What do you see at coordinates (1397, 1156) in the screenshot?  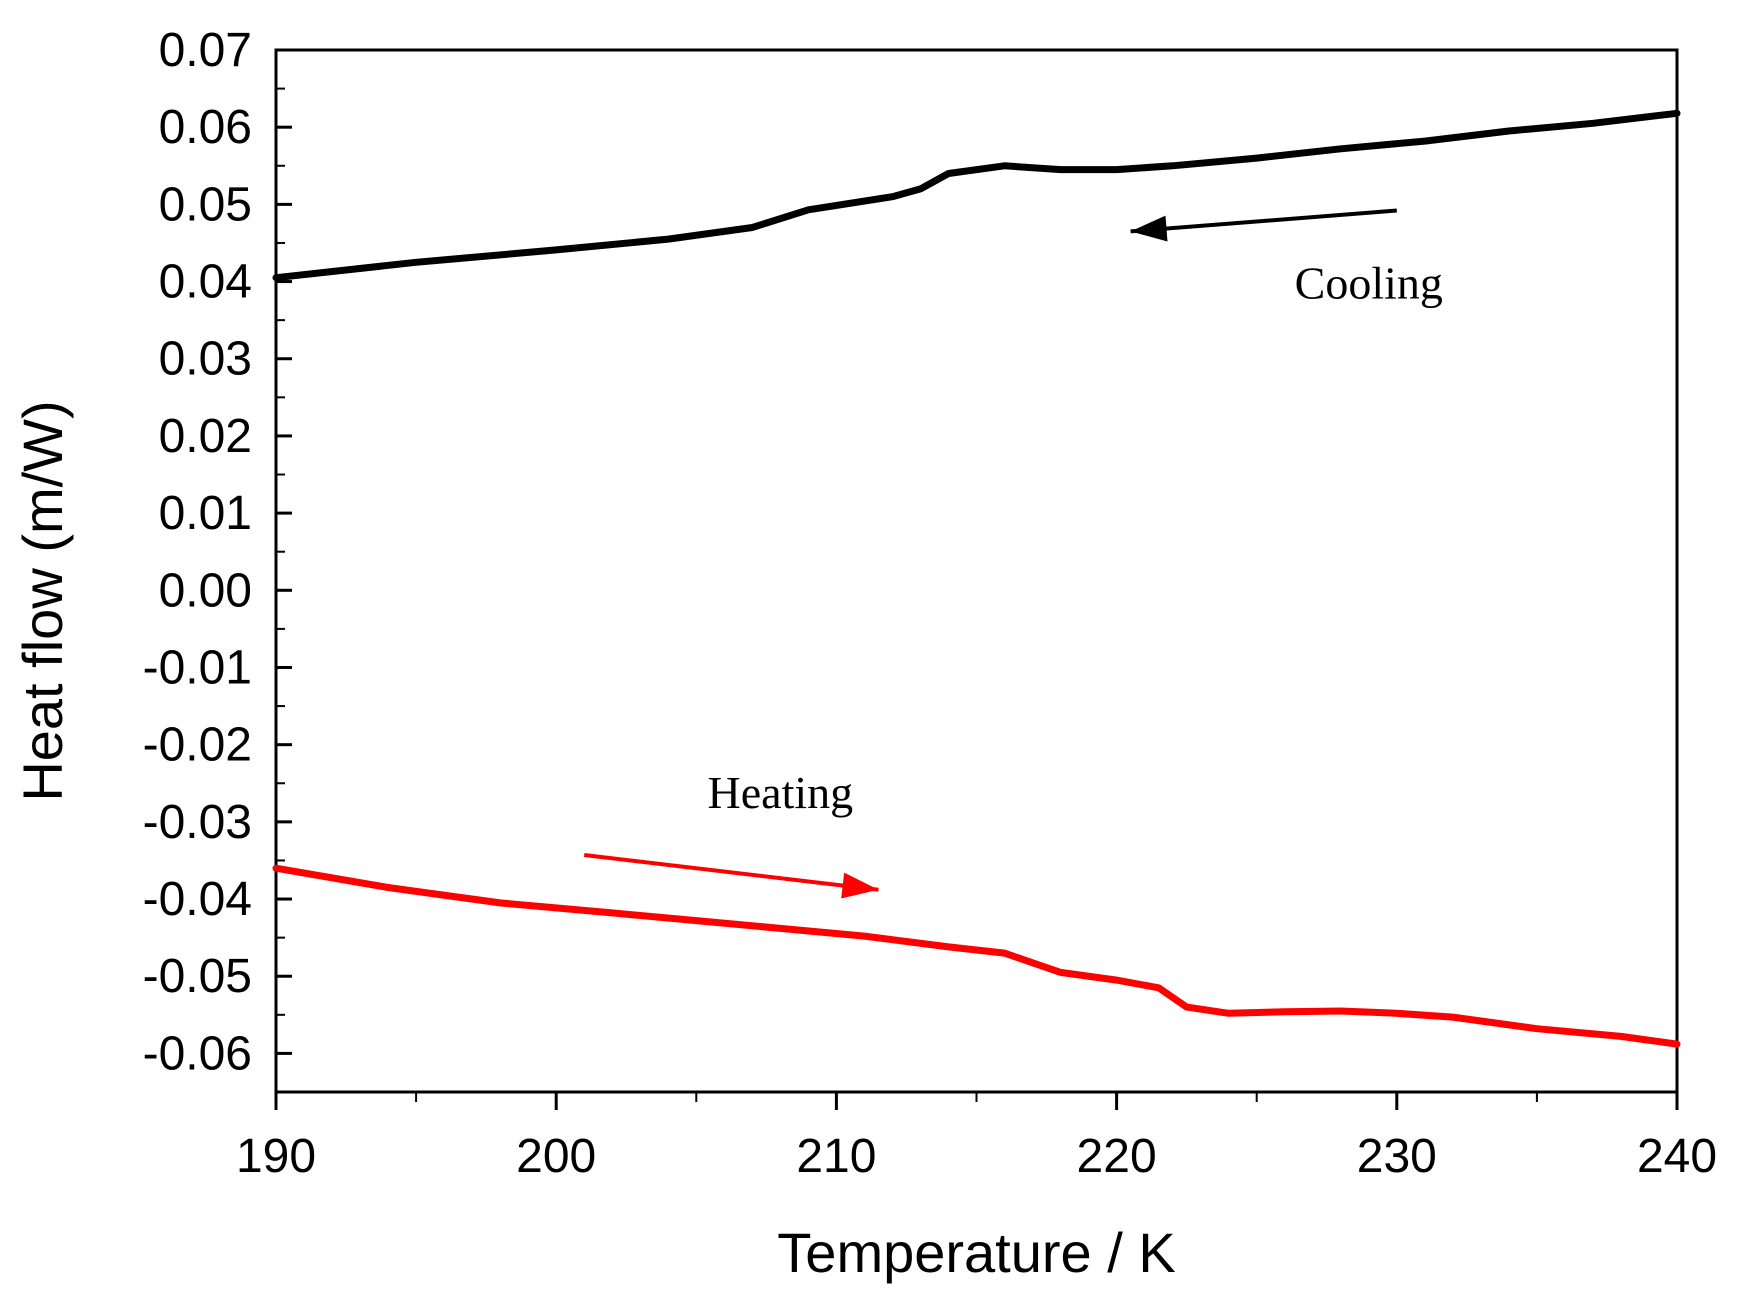 I see `x-tick-label: 230` at bounding box center [1397, 1156].